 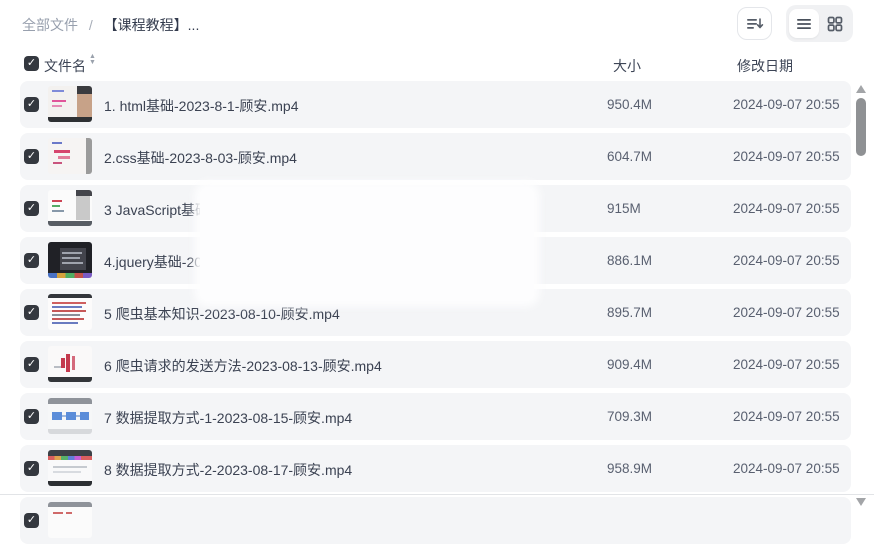 What do you see at coordinates (228, 418) in the screenshot?
I see `file-name: 7 数据提取方式-1-2023-08-15-顾安.mp4` at bounding box center [228, 418].